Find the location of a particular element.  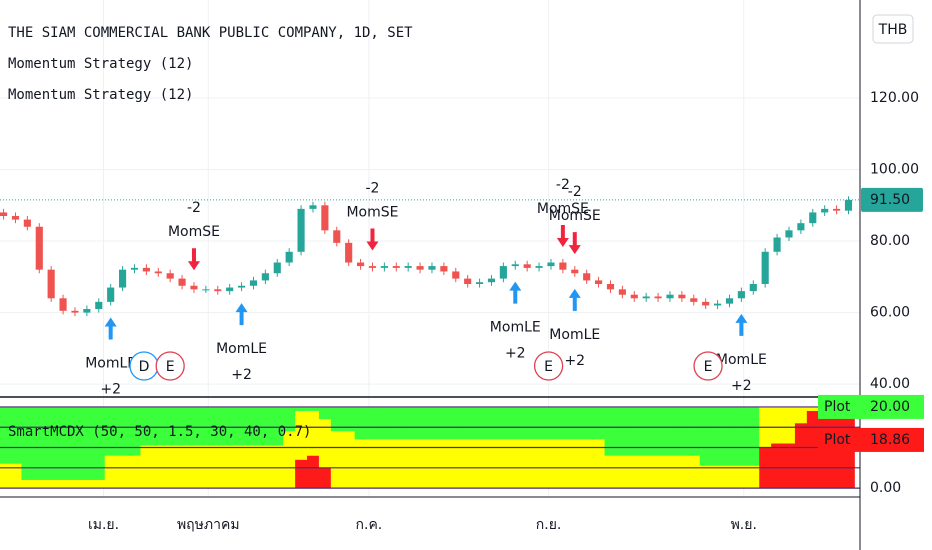

event-label: E is located at coordinates (548, 367).